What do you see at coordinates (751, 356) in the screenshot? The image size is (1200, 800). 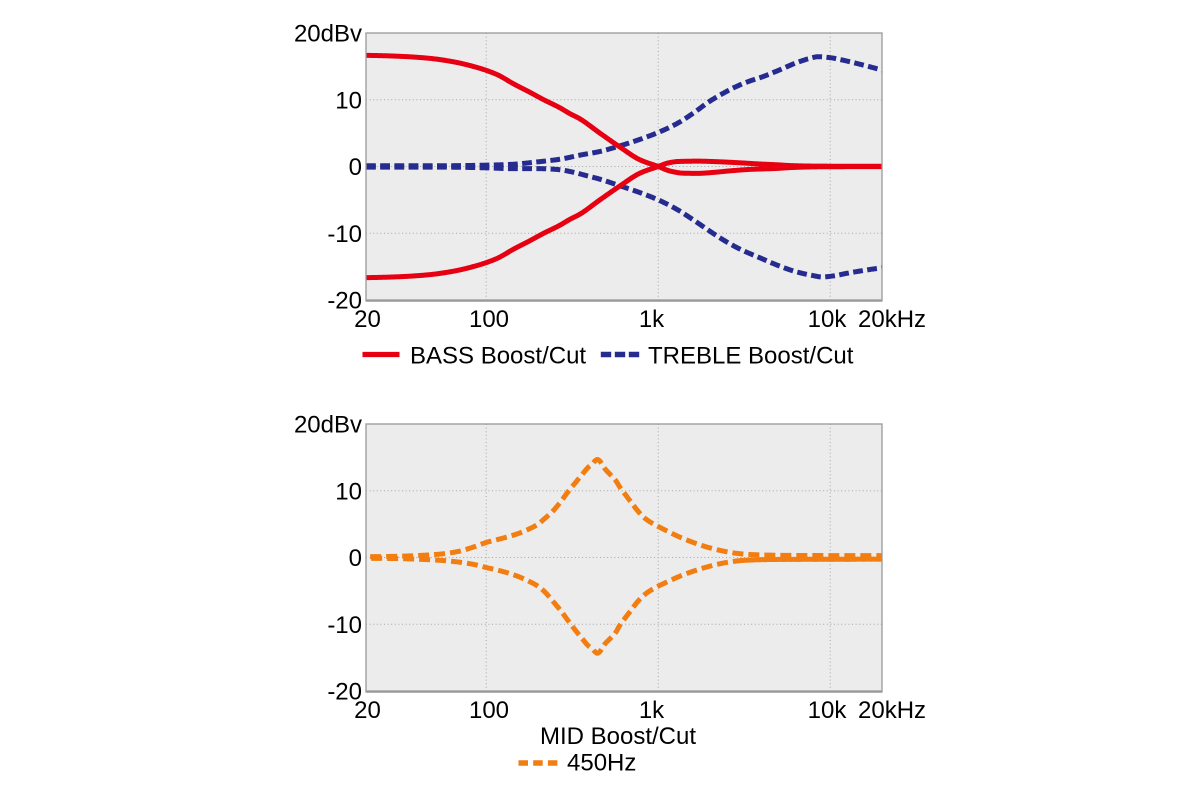 I see `svg-text: TREBLE Boost/Cut` at bounding box center [751, 356].